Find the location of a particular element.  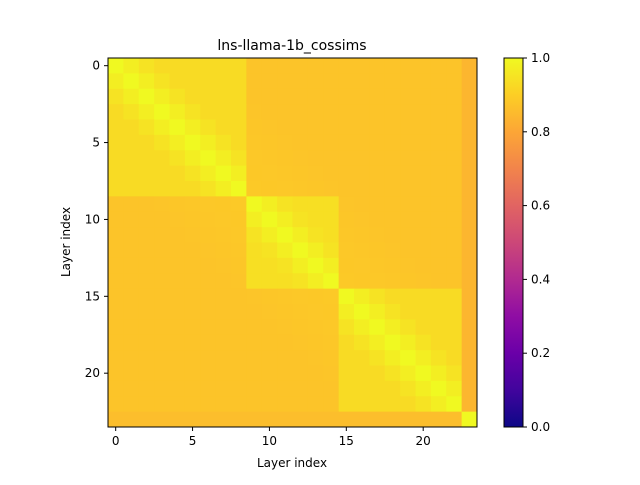

y-tick-label: 15 is located at coordinates (92, 296).